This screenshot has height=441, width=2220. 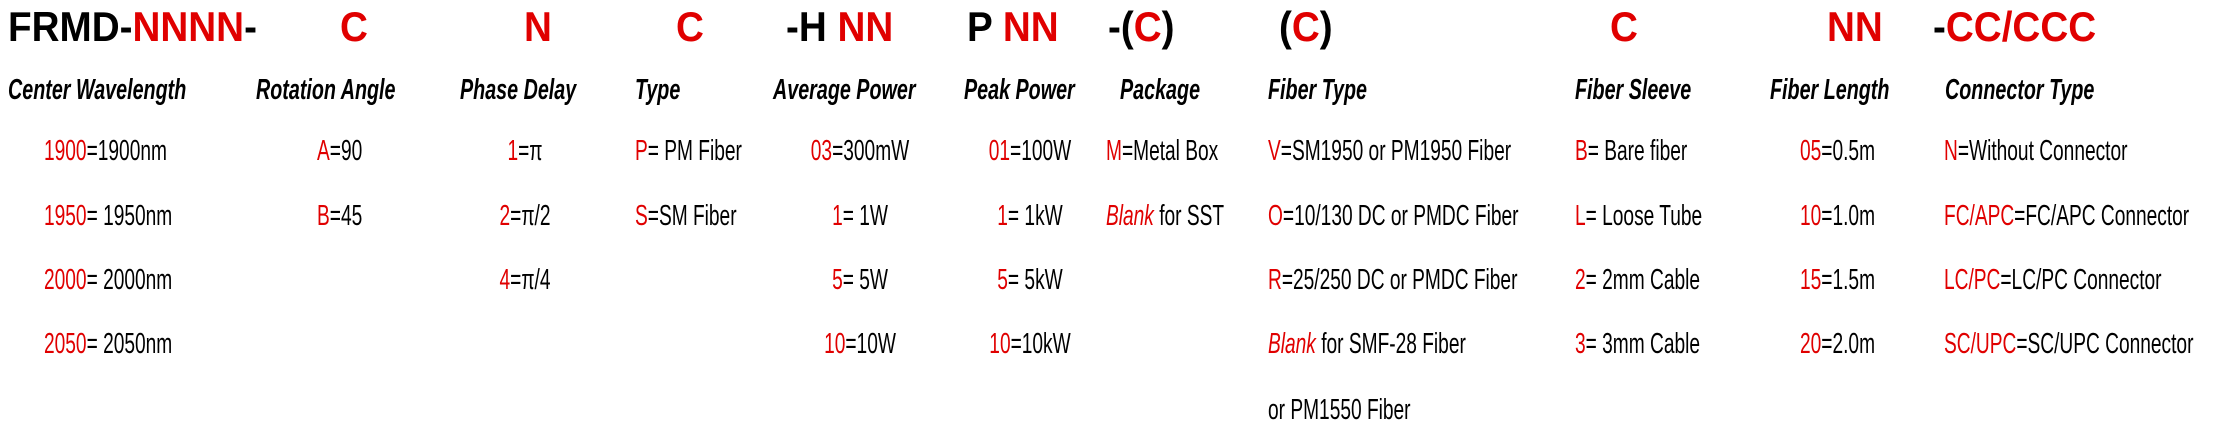 I want to click on part-number-segment: -CC/CCC, so click(x=2014, y=27).